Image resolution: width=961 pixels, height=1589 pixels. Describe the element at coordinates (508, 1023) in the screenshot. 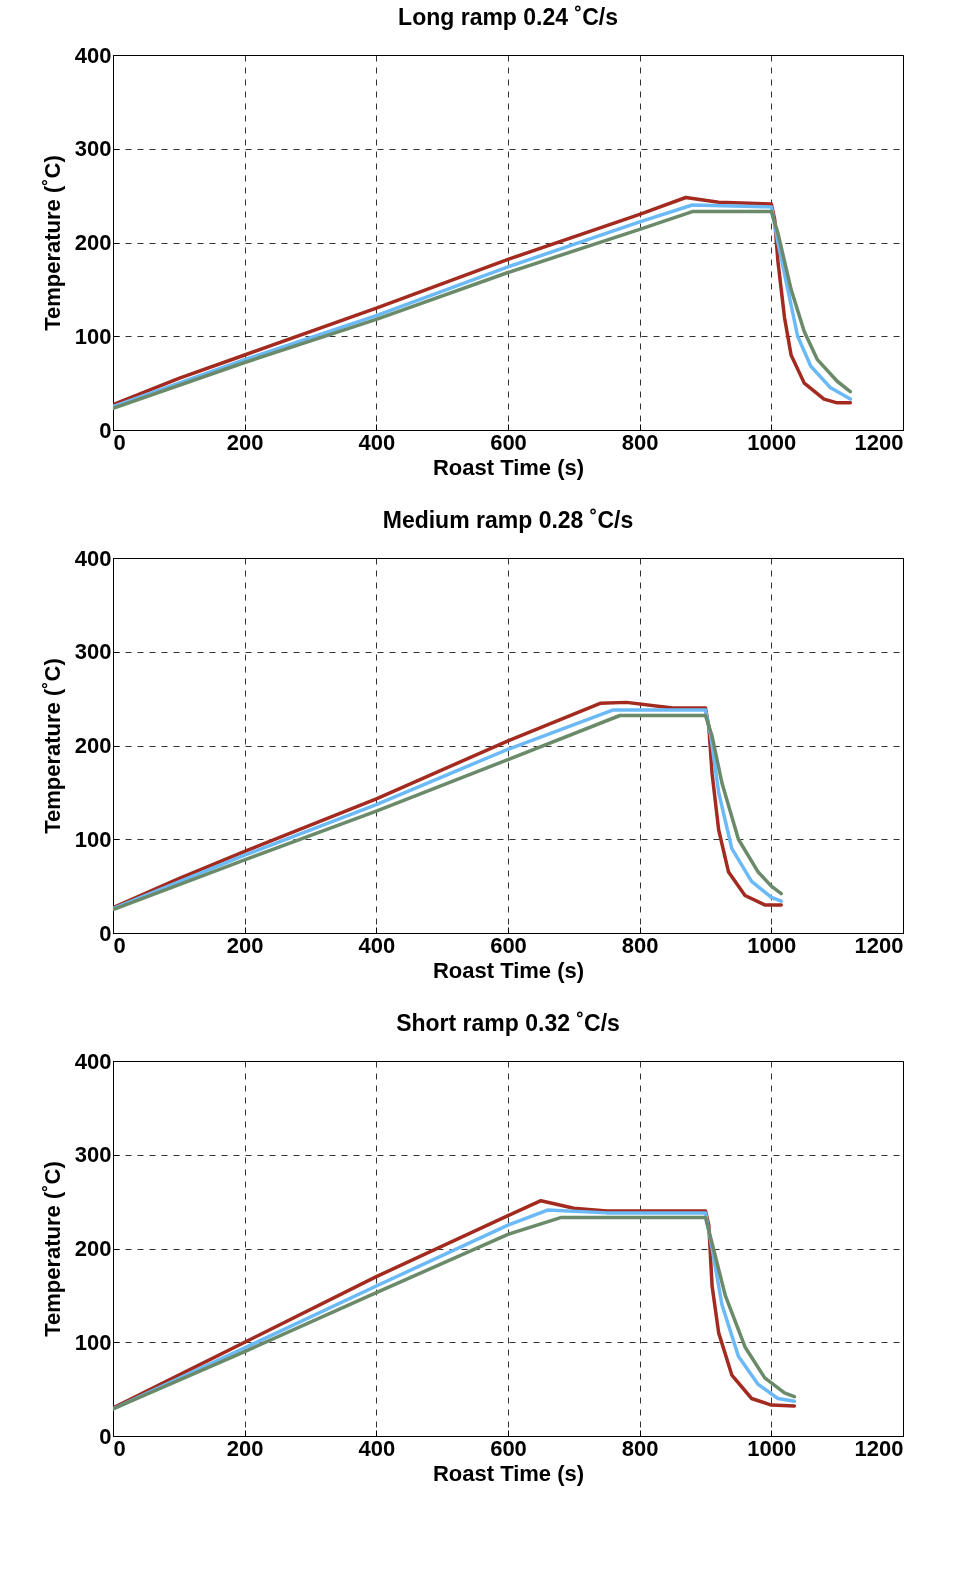

I see `chart-title: Short ramp 0.32 ˚C/s` at that location.